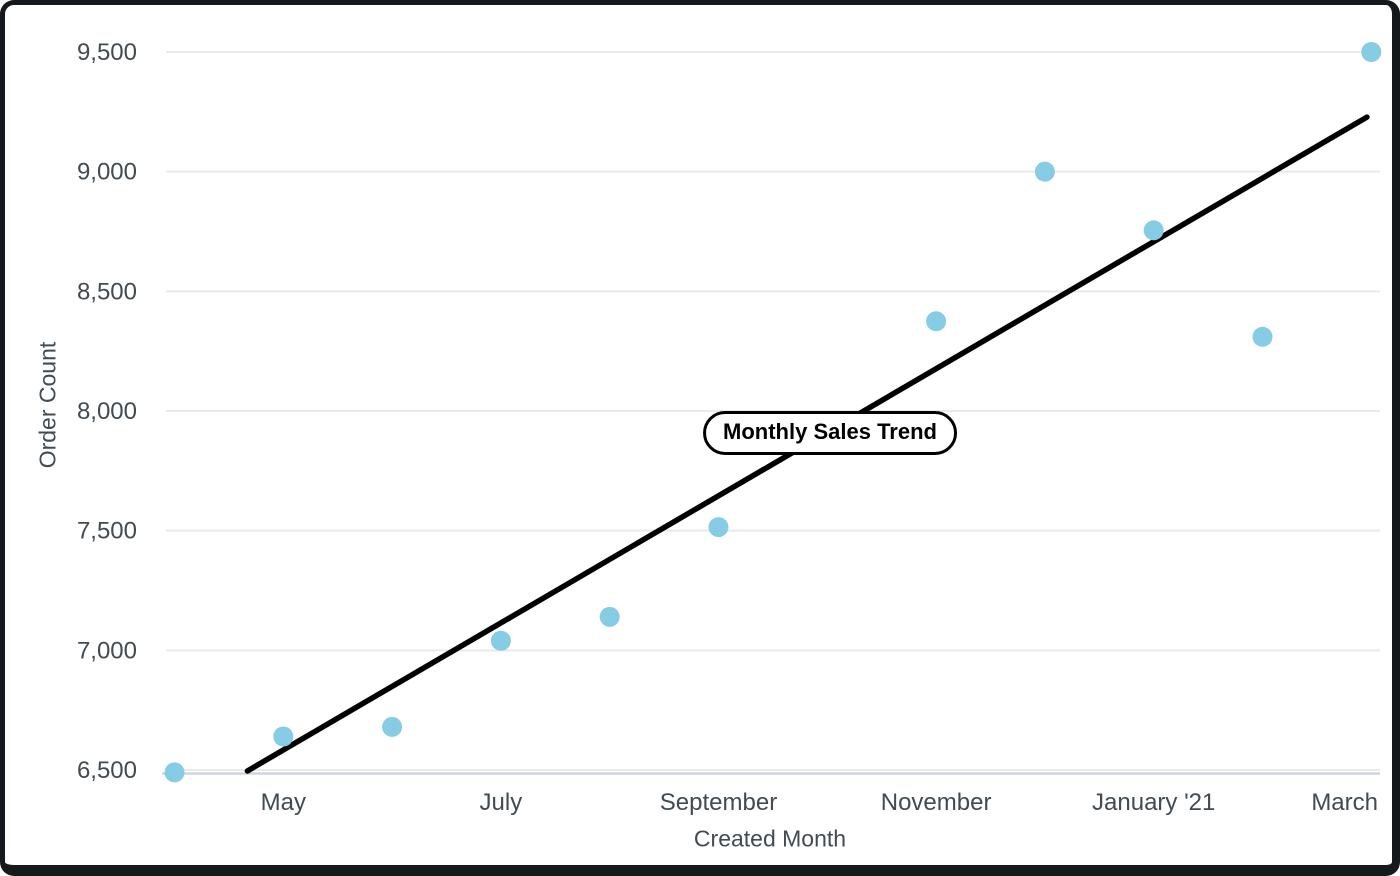 The image size is (1400, 876). What do you see at coordinates (770, 838) in the screenshot?
I see `x-axis-title: Created Month` at bounding box center [770, 838].